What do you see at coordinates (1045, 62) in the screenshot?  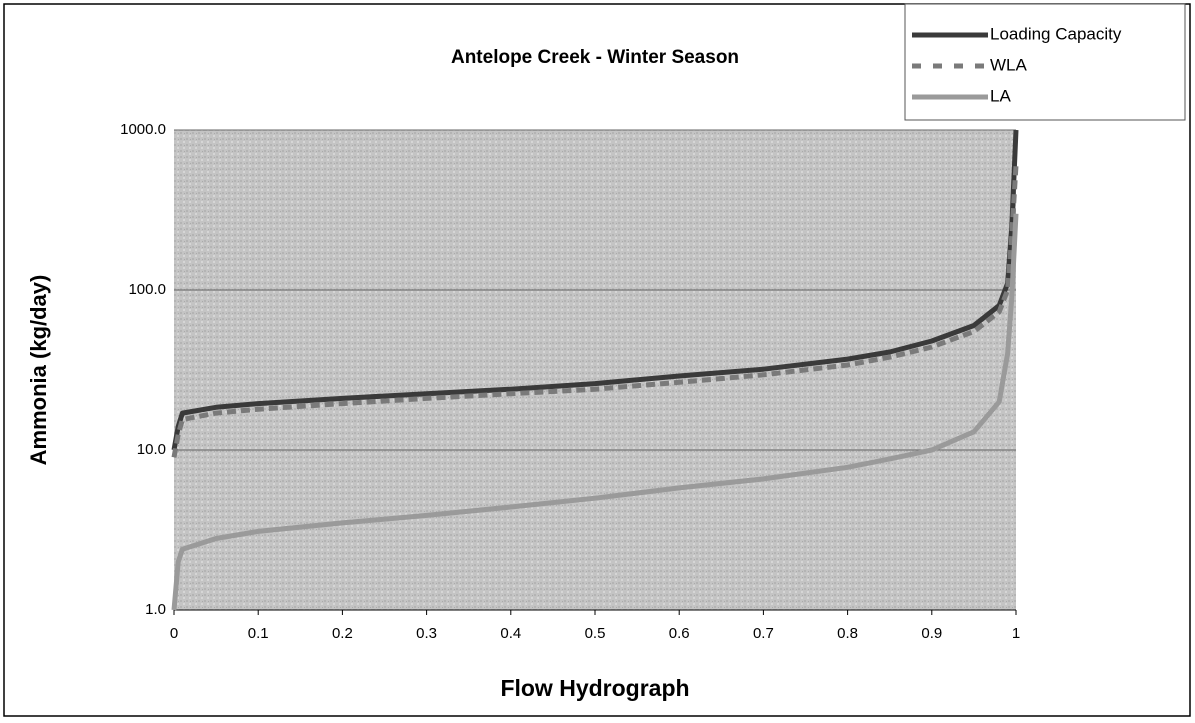 I see `legend` at bounding box center [1045, 62].